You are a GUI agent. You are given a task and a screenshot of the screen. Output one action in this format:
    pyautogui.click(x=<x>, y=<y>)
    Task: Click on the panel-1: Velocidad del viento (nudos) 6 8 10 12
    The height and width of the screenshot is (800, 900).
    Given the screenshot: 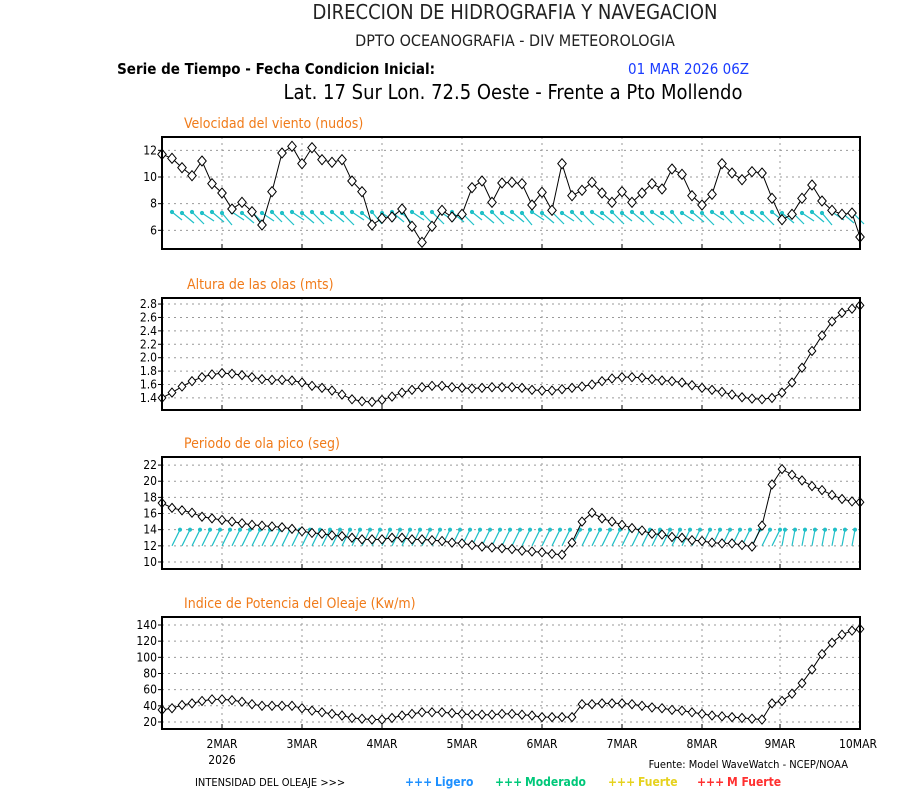 What is the action you would take?
    pyautogui.click(x=504, y=183)
    